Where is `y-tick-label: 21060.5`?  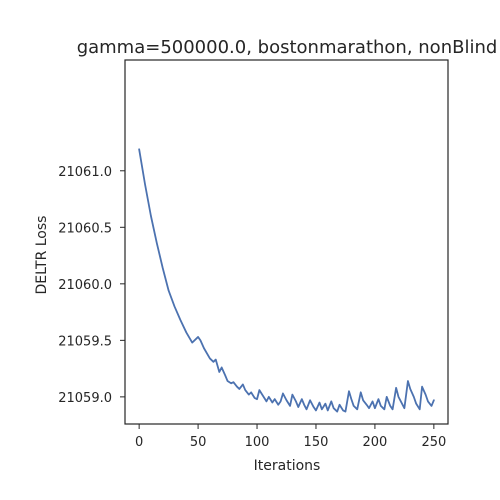
y-tick-label: 21060.5 is located at coordinates (85, 228).